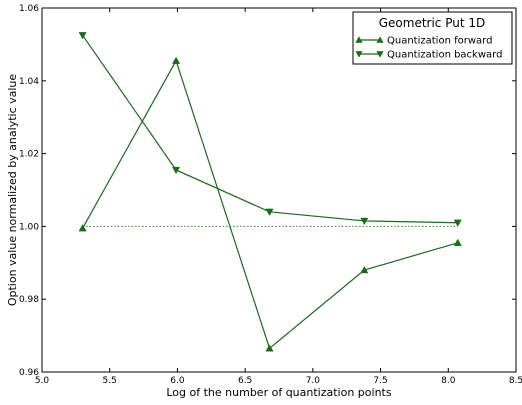 This screenshot has height=405, width=522. What do you see at coordinates (515, 381) in the screenshot?
I see `x-tick-label: 8.5` at bounding box center [515, 381].